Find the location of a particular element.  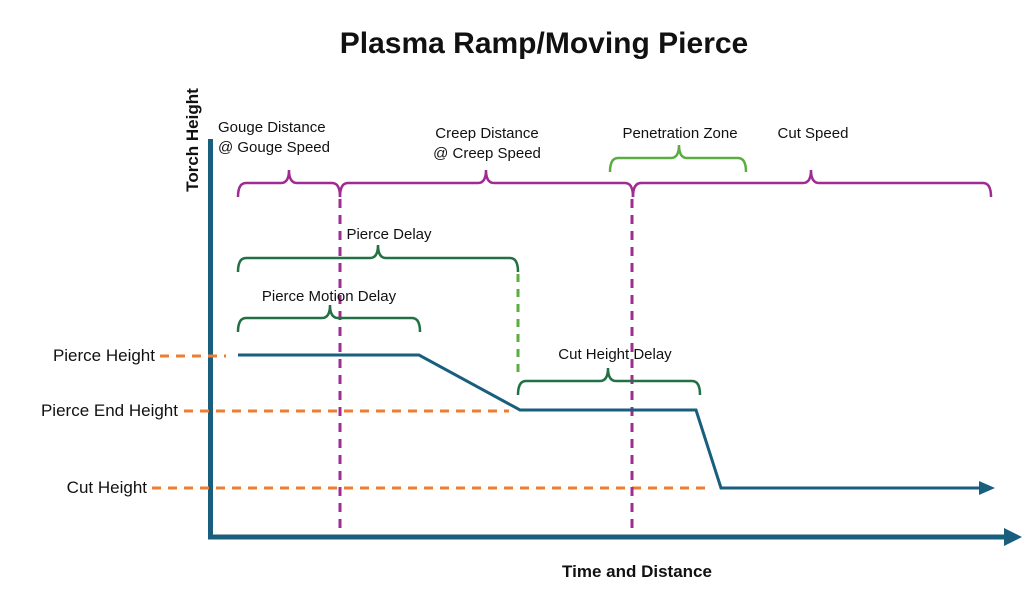

cut-height-delay-label: Cut Height Delay is located at coordinates (615, 354).